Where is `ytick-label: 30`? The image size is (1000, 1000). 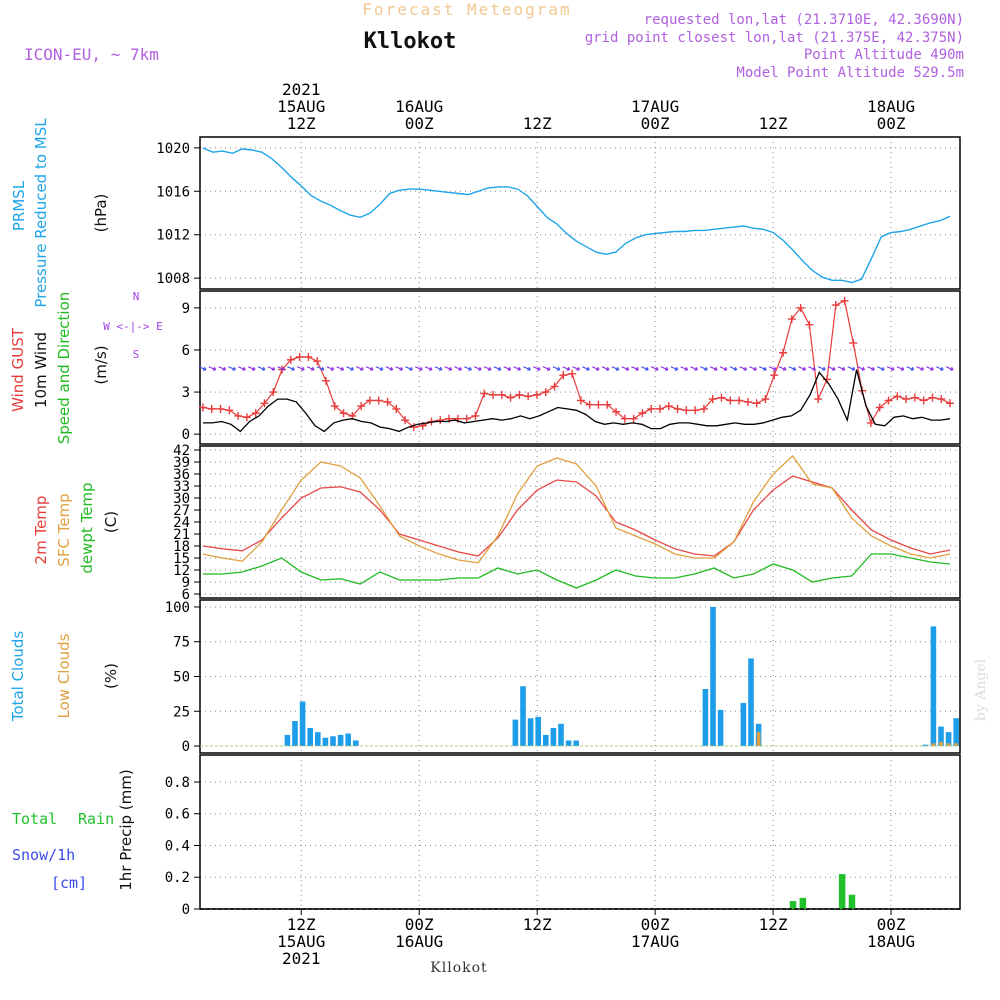 ytick-label: 30 is located at coordinates (181, 499).